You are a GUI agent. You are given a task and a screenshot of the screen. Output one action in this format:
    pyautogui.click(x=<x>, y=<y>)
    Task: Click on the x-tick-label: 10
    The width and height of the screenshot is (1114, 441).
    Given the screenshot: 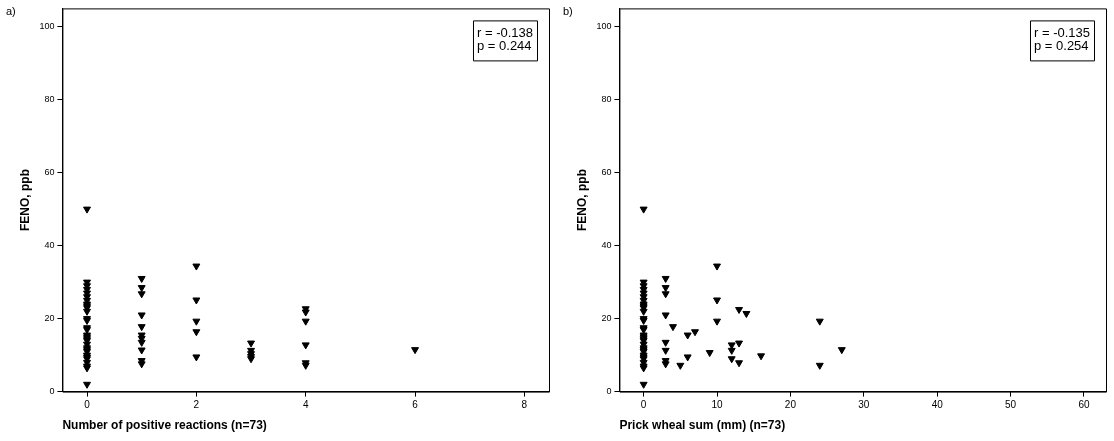 What is the action you would take?
    pyautogui.click(x=717, y=405)
    